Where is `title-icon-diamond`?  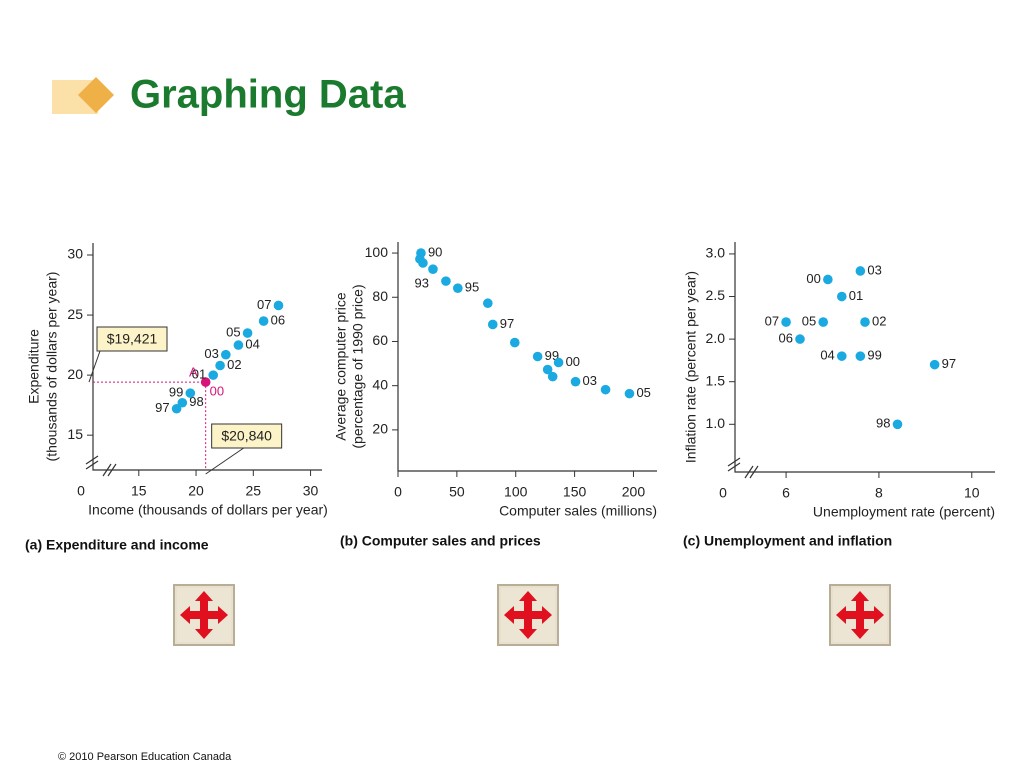 title-icon-diamond is located at coordinates (96, 95).